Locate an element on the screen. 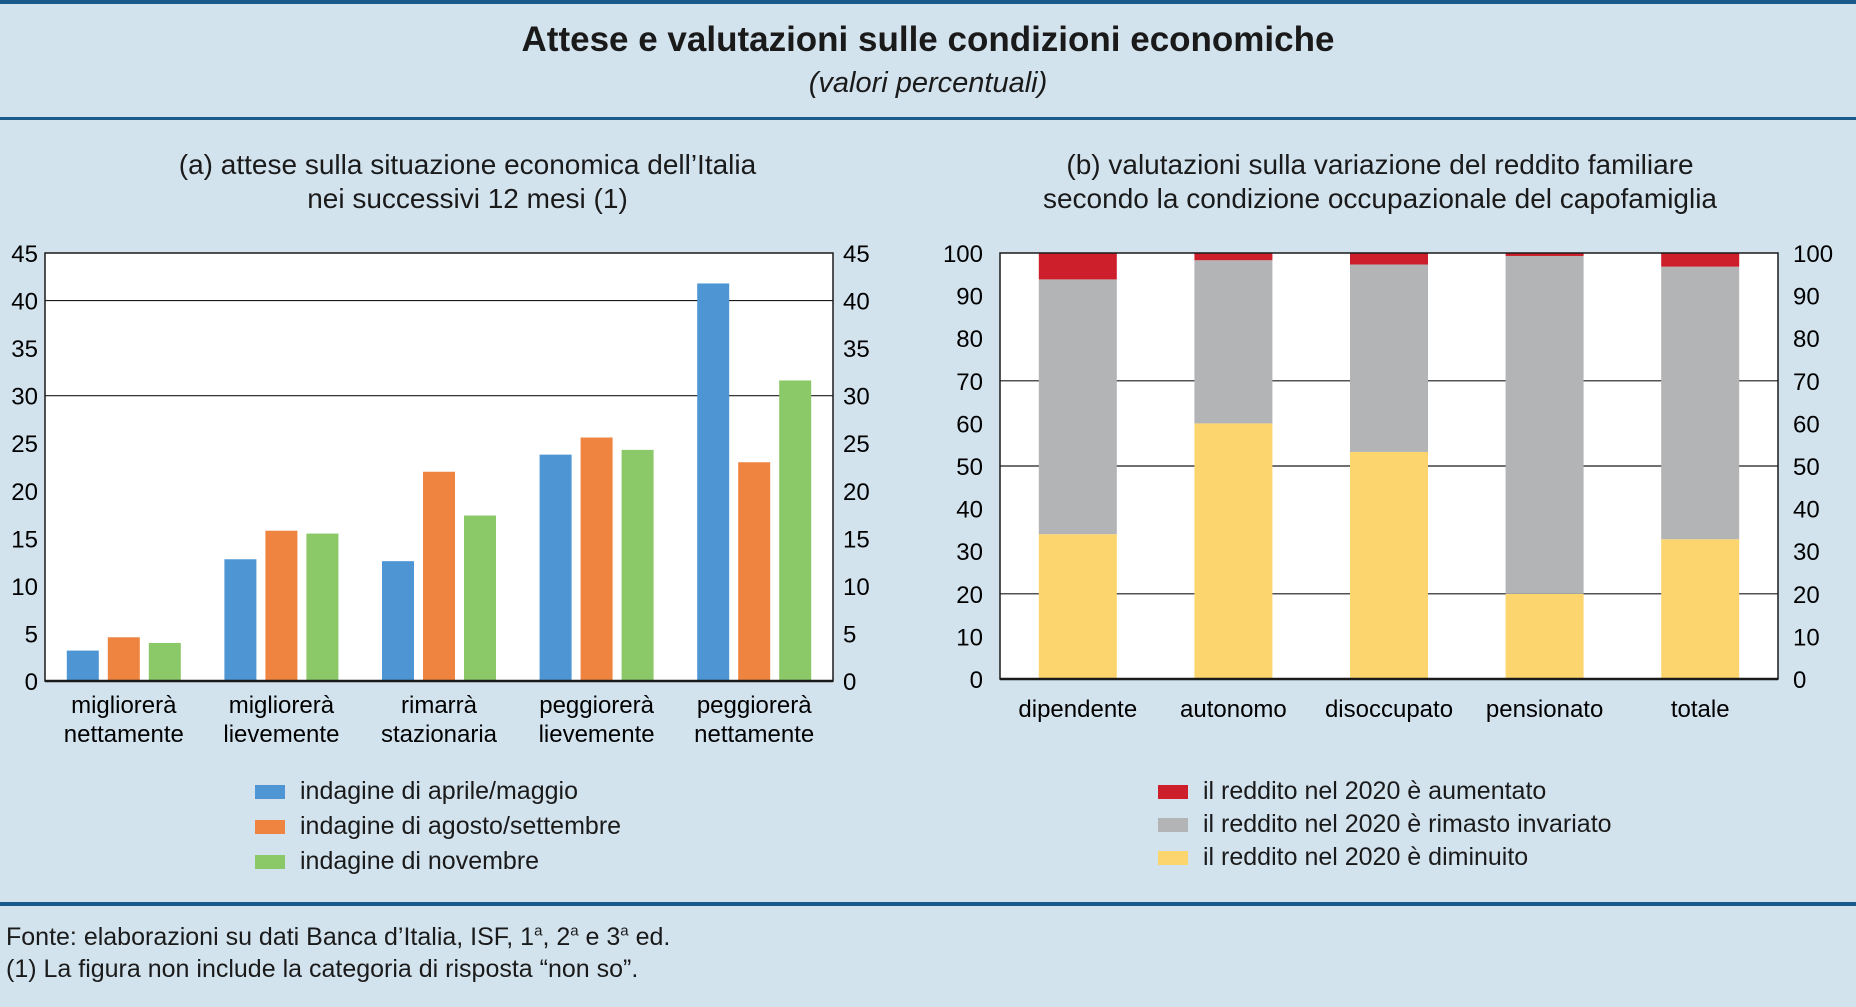 The width and height of the screenshot is (1856, 1007). y-tick-label-right: 25 is located at coordinates (856, 444).